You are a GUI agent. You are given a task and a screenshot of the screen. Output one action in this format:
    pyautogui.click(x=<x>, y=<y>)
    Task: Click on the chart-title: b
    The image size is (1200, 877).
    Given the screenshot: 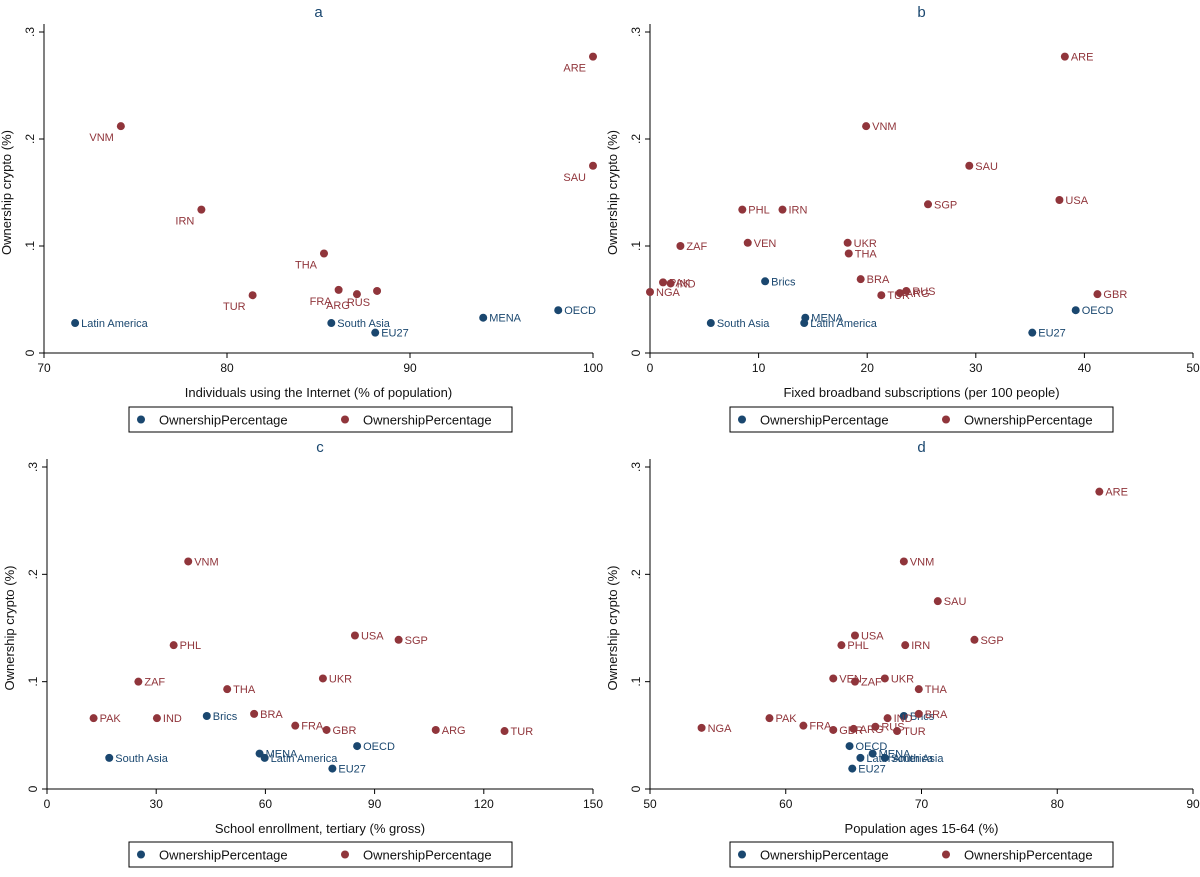 What is the action you would take?
    pyautogui.click(x=921, y=12)
    